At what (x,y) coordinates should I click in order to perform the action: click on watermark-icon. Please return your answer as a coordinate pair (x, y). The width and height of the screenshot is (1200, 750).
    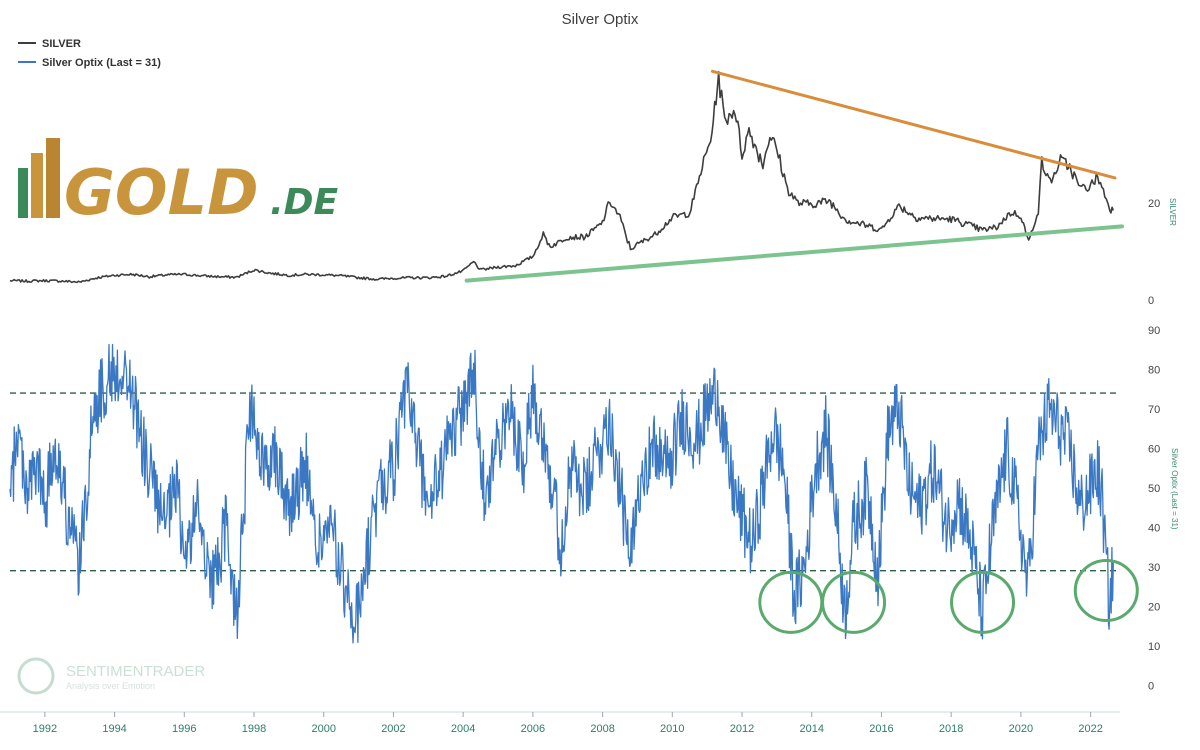
    Looking at the image, I should click on (36, 676).